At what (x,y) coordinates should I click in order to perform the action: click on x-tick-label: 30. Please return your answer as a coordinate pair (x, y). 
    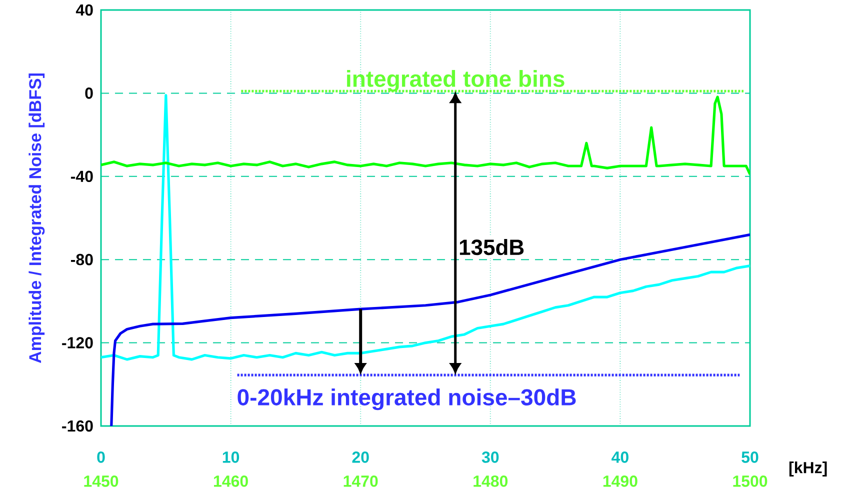
    Looking at the image, I should click on (490, 457).